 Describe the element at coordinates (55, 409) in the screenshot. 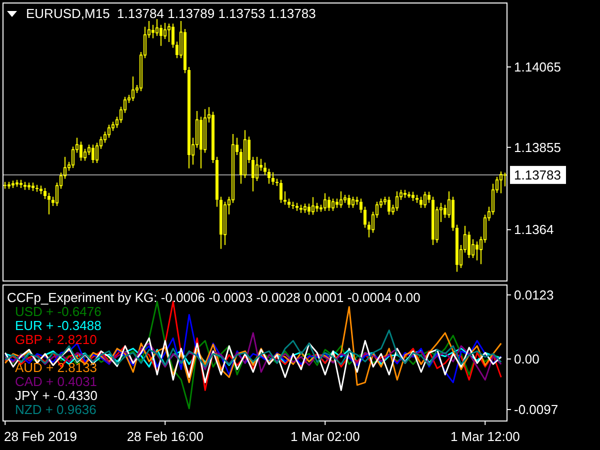

I see `text: NZD + 0.9636` at that location.